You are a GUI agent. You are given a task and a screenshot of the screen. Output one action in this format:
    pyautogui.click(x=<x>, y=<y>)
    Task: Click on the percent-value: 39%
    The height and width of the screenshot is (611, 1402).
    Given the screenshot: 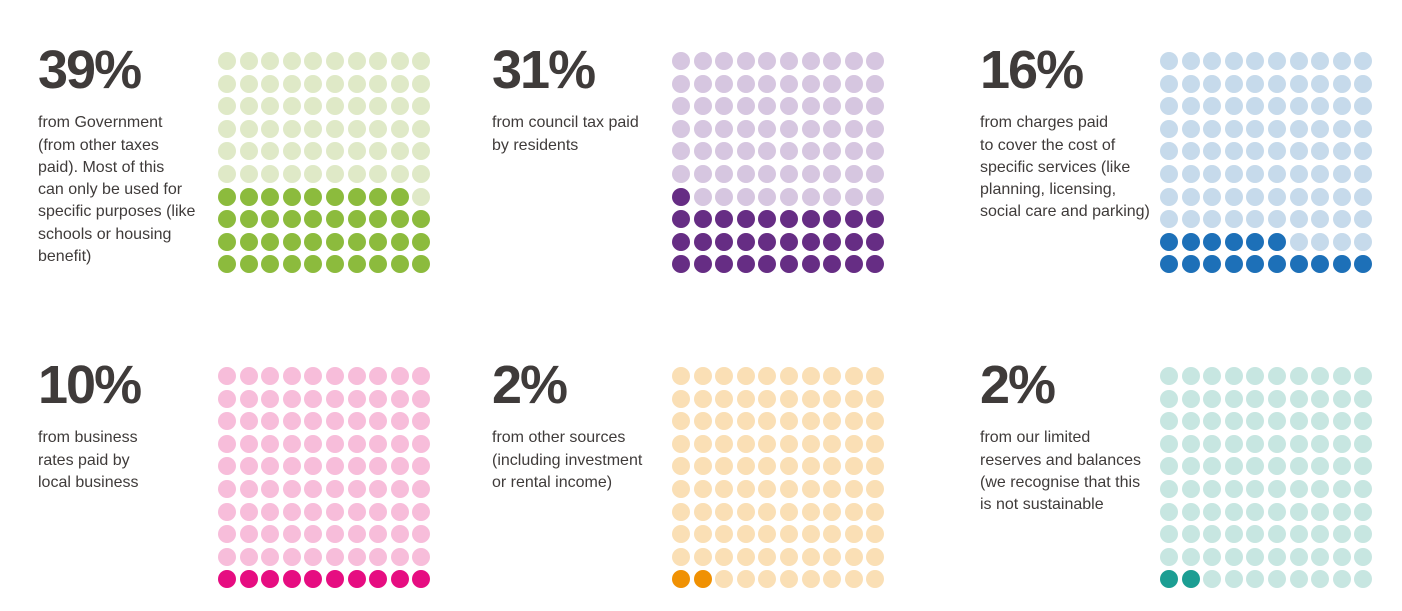 What is the action you would take?
    pyautogui.click(x=90, y=70)
    